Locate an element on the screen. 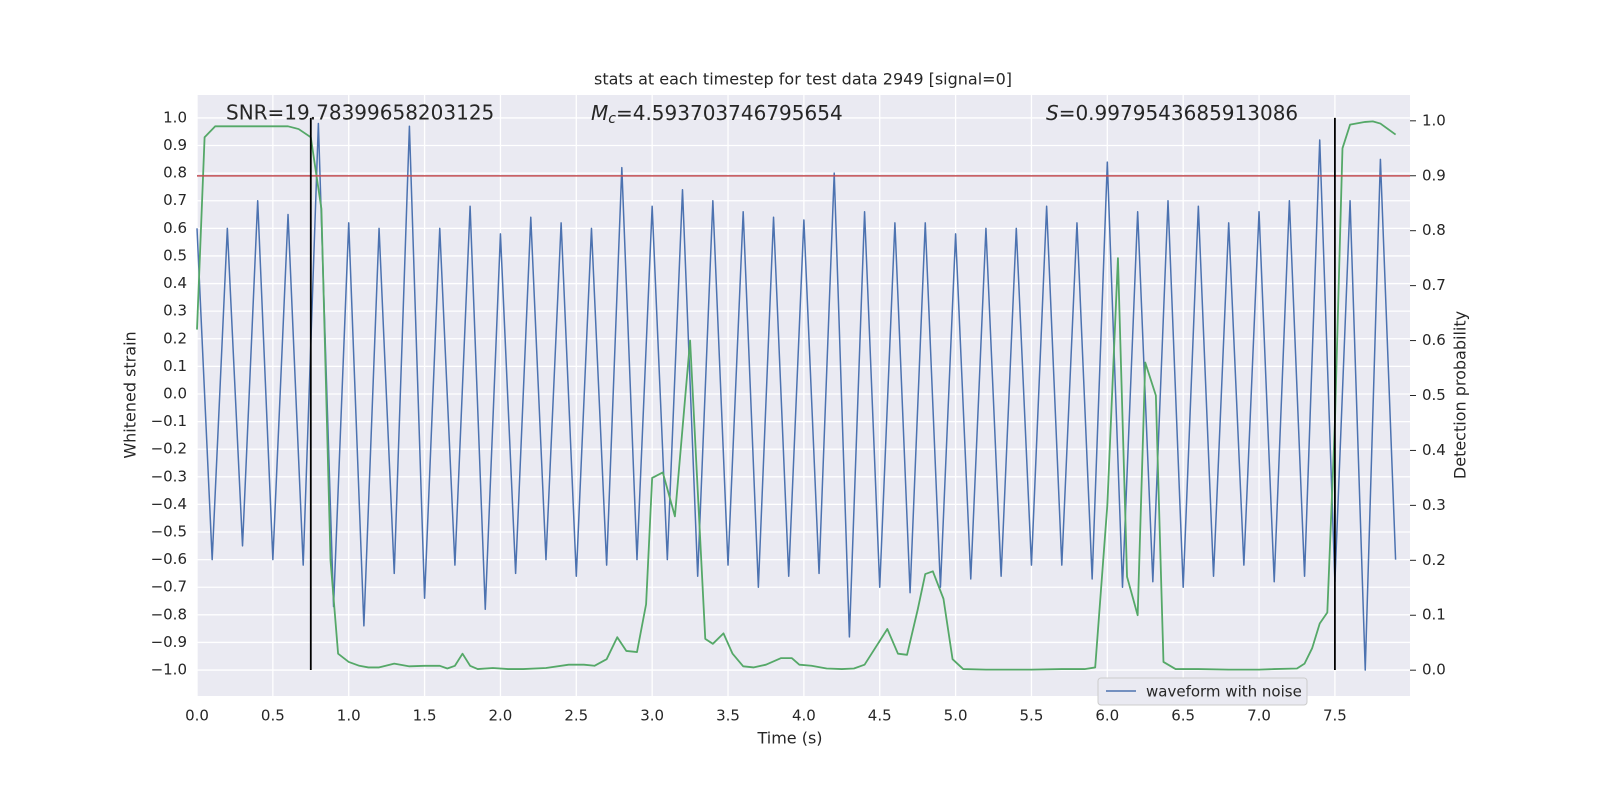 This screenshot has width=1600, height=800. annotation-subscript: c is located at coordinates (612, 119).